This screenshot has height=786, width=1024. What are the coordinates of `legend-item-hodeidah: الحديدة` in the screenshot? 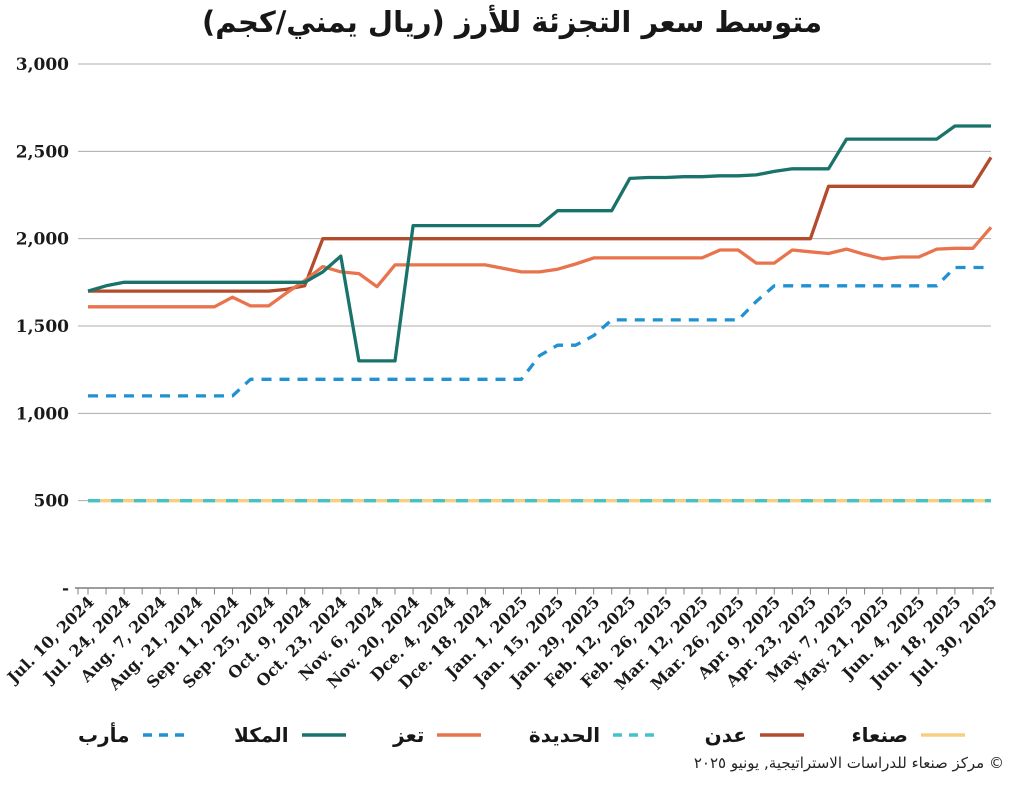 It's located at (593, 735).